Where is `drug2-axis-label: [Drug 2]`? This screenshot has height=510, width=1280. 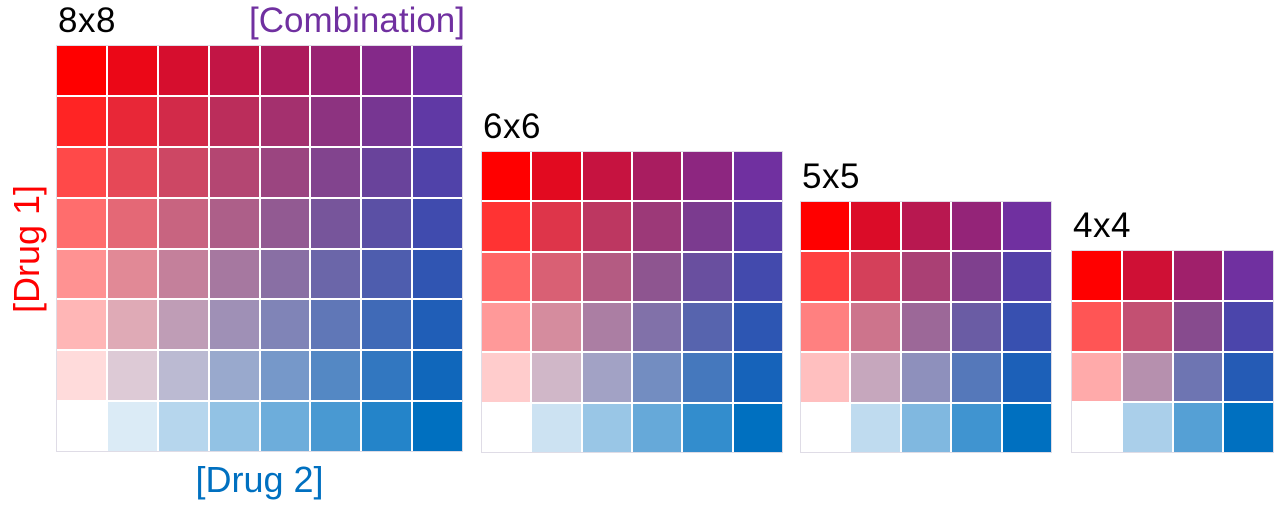 drug2-axis-label: [Drug 2] is located at coordinates (259, 479).